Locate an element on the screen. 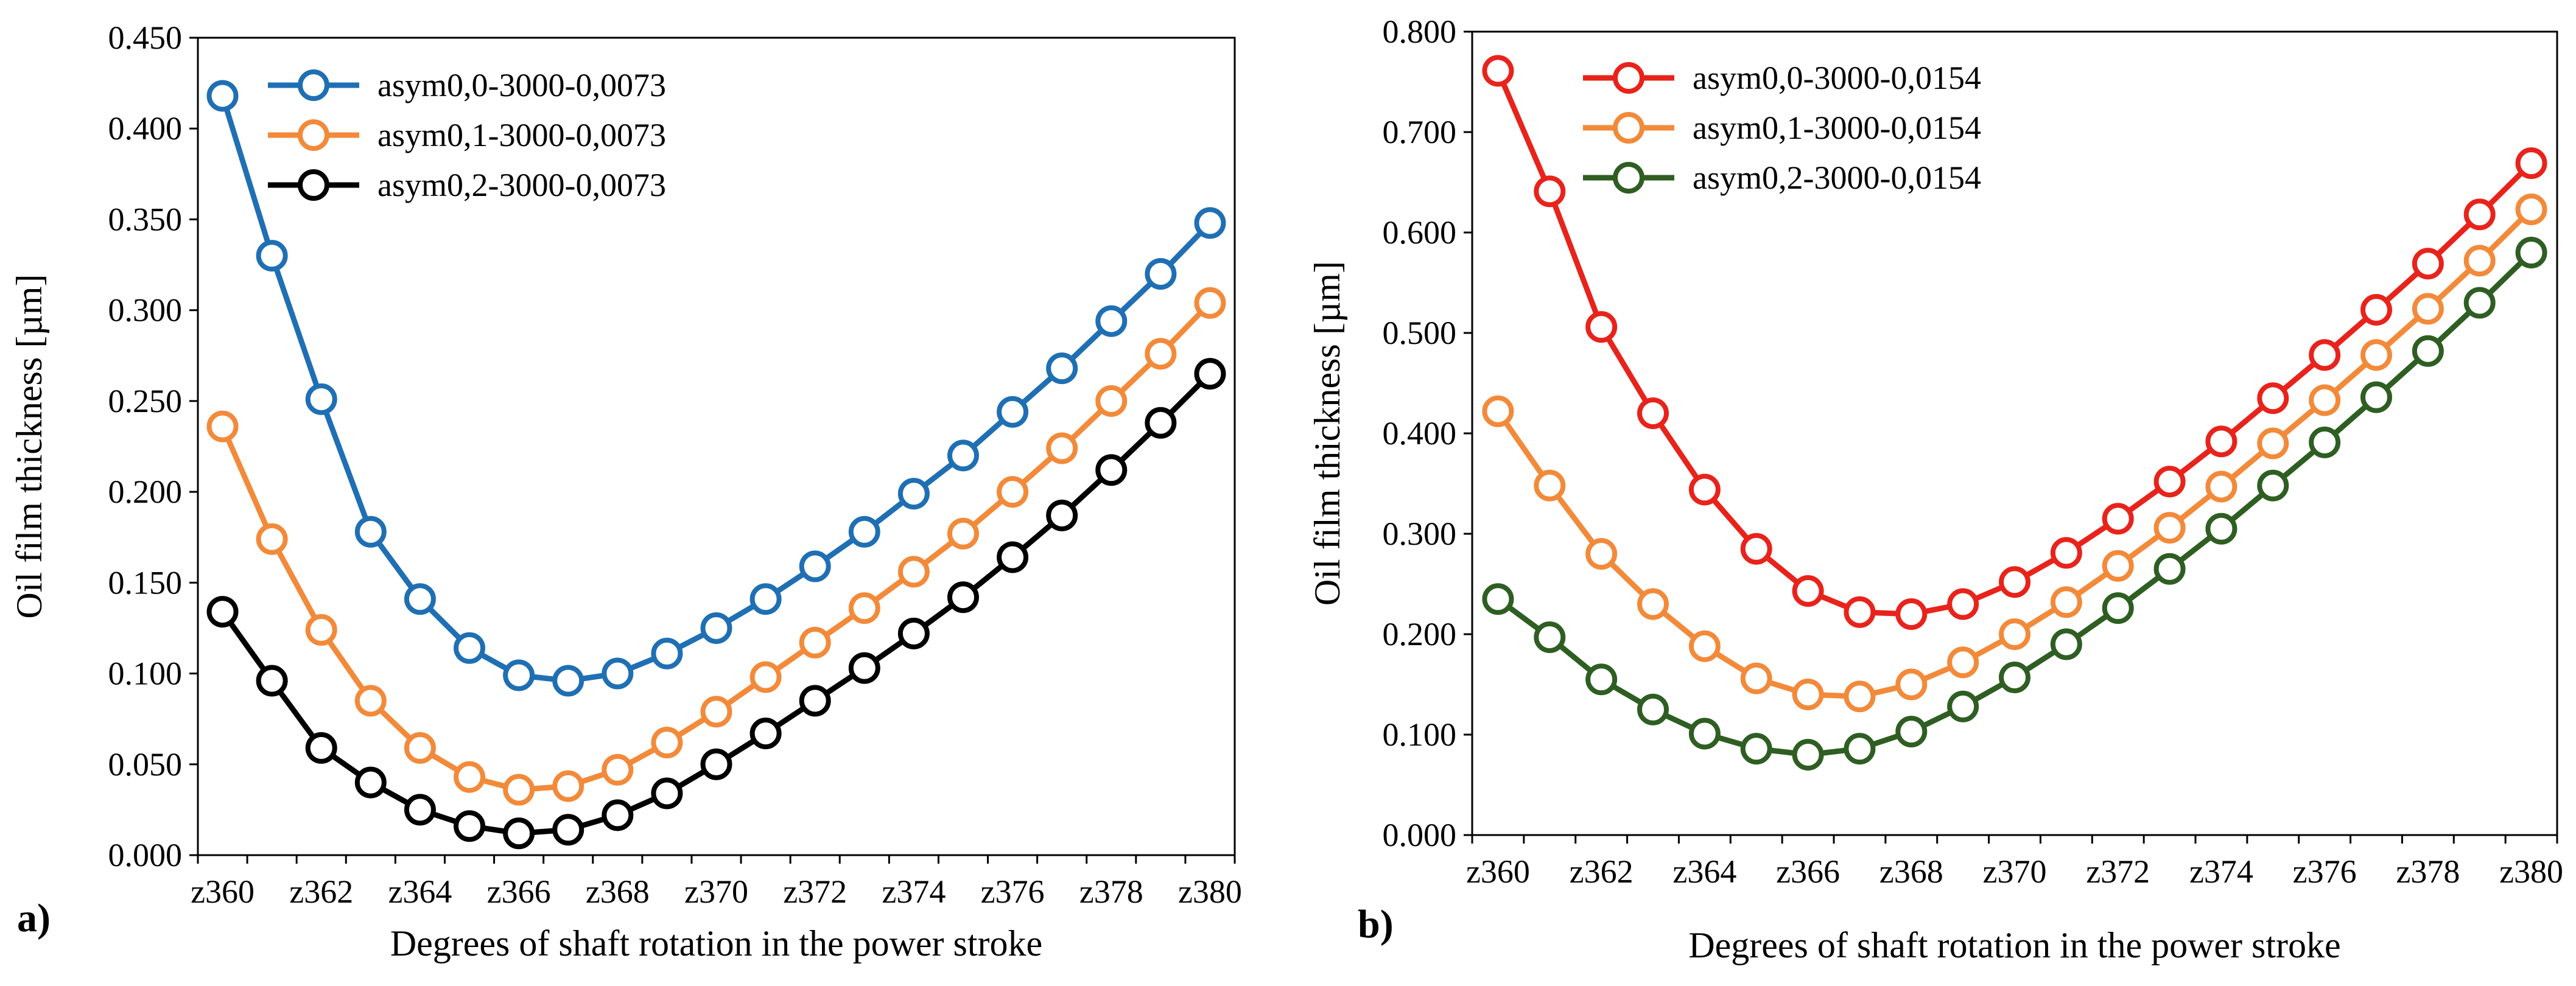 The image size is (2576, 986). x-tick-label-a: z364 is located at coordinates (420, 891).